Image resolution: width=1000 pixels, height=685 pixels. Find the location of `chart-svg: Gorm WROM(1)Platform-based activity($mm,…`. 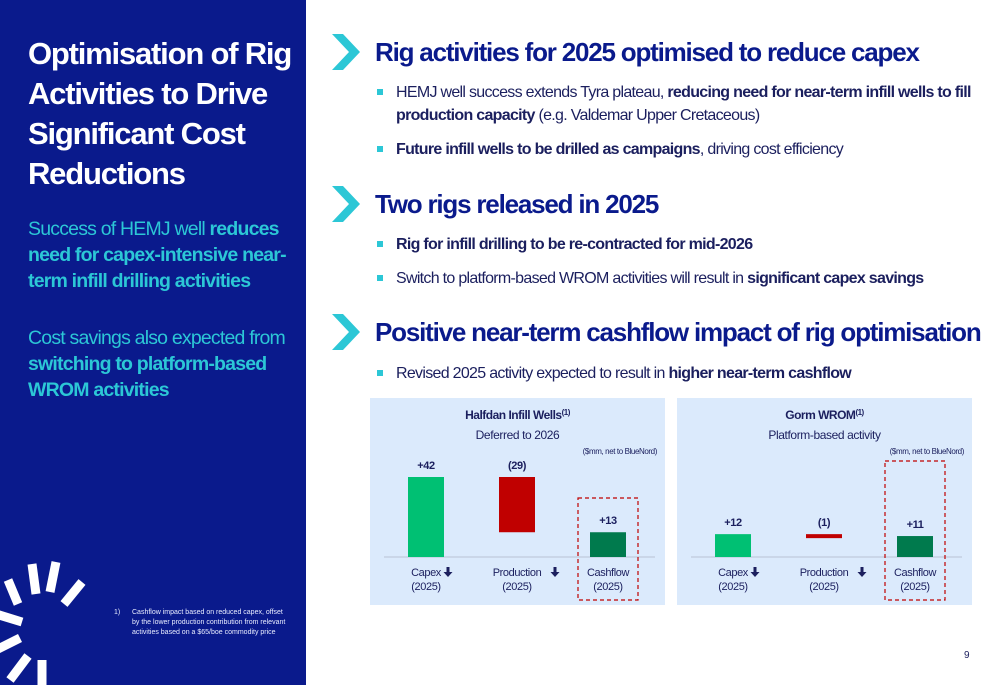

chart-svg: Gorm WROM(1)Platform-based activity($mm,… is located at coordinates (828, 504).